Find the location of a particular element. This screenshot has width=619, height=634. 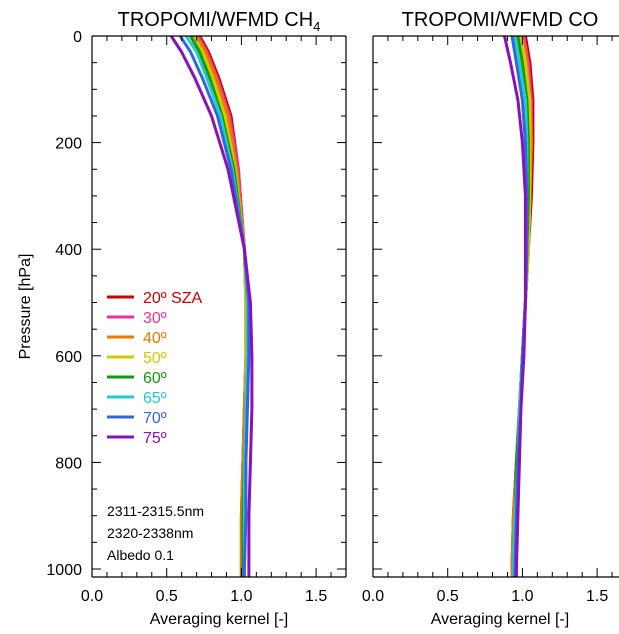

chart-title: TROPOMI/WFMD CH4 is located at coordinates (219, 21).